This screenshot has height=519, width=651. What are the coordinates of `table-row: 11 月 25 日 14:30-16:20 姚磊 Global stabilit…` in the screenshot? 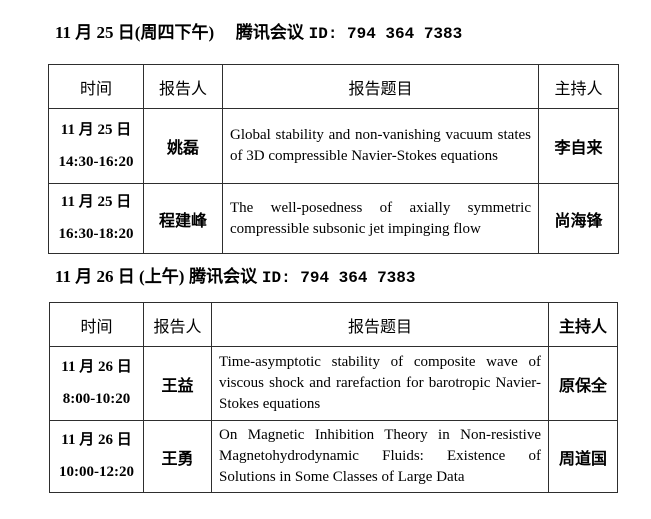 It's located at (333, 146).